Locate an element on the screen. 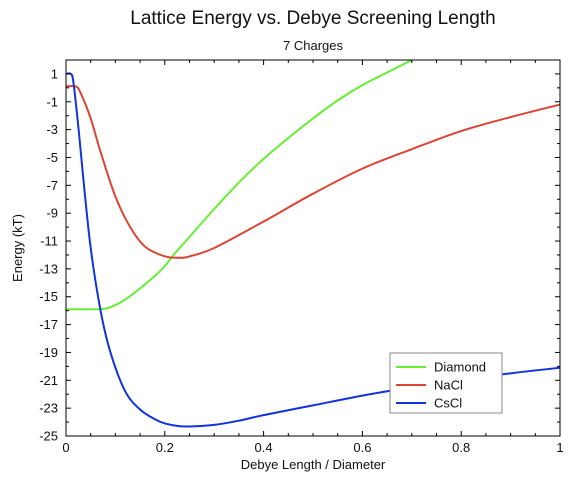  y-tick-label: -19 is located at coordinates (48, 352).